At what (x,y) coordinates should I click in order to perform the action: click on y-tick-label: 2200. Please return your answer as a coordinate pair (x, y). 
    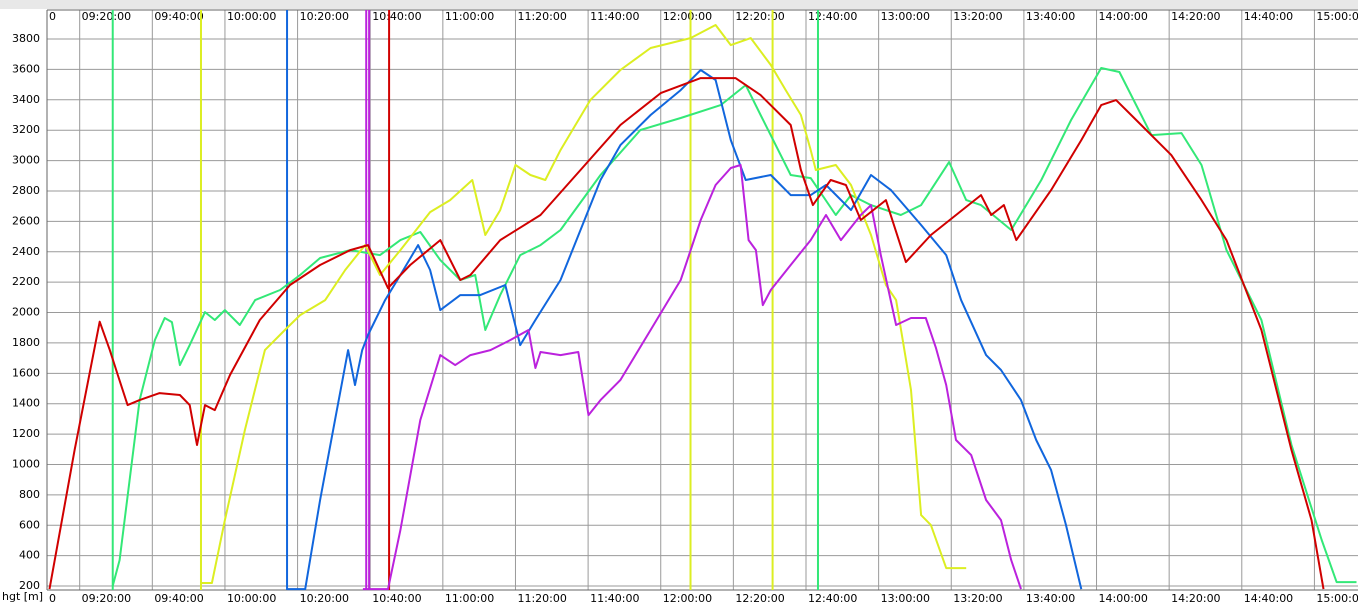
    Looking at the image, I should click on (26, 281).